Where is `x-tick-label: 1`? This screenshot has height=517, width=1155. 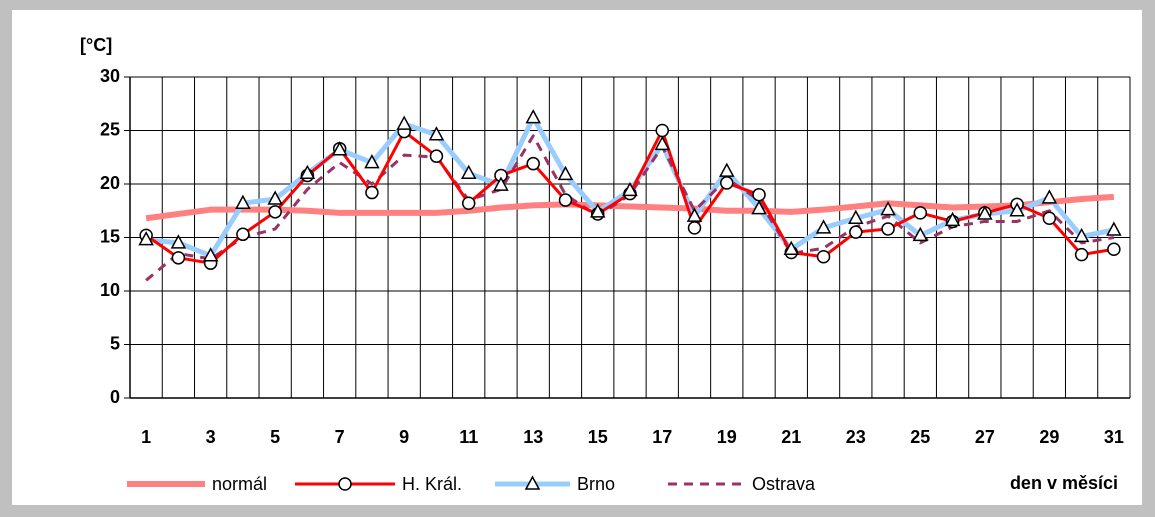 x-tick-label: 1 is located at coordinates (146, 437).